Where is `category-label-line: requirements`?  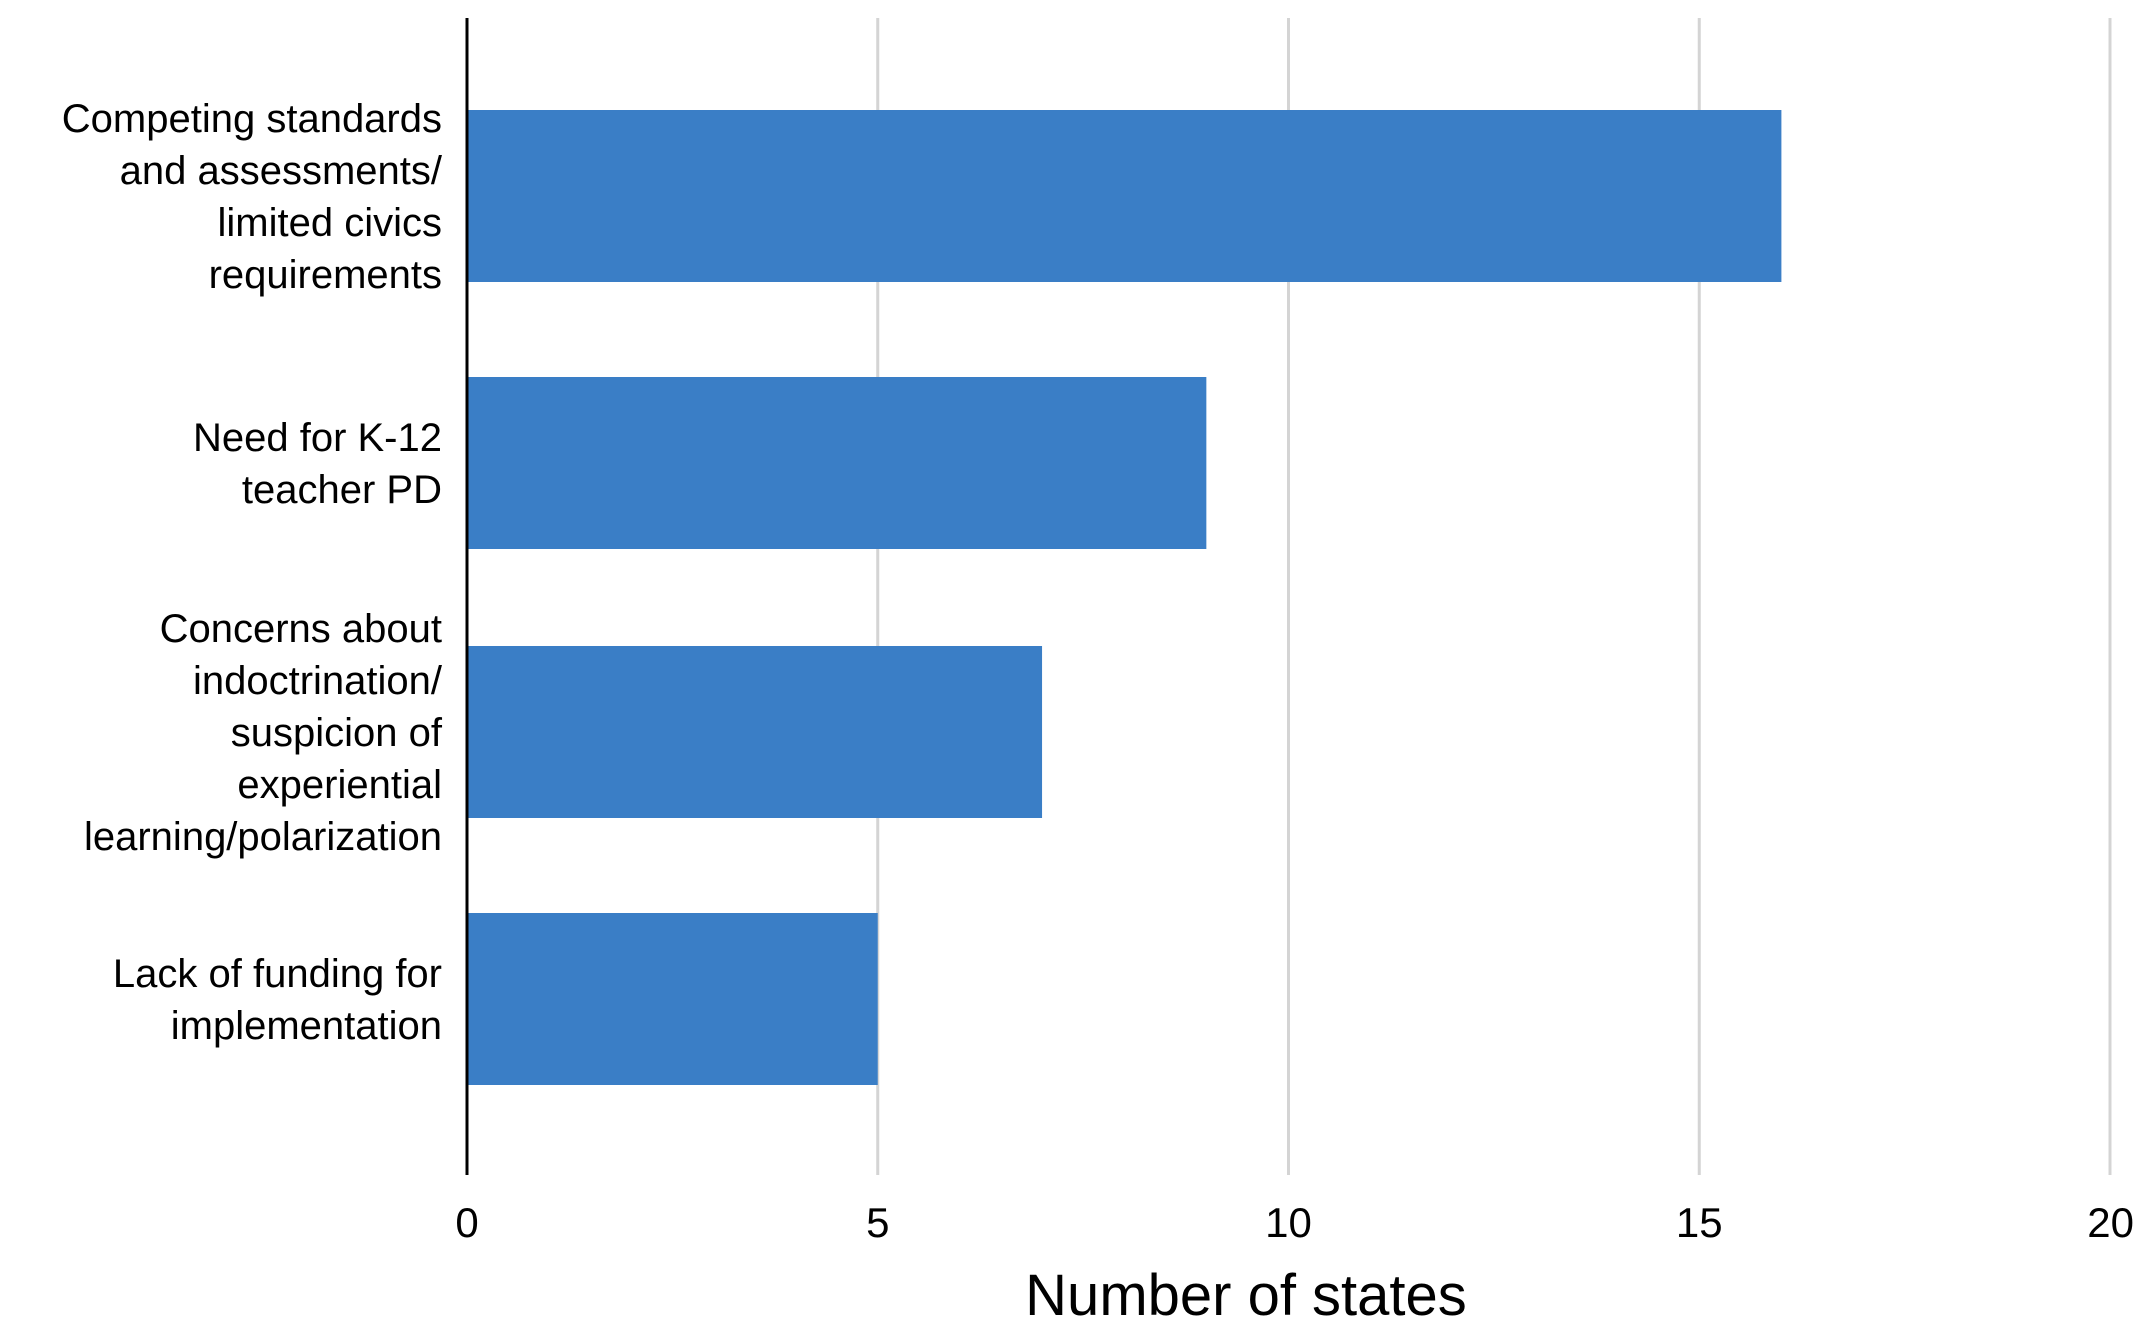 category-label-line: requirements is located at coordinates (325, 275).